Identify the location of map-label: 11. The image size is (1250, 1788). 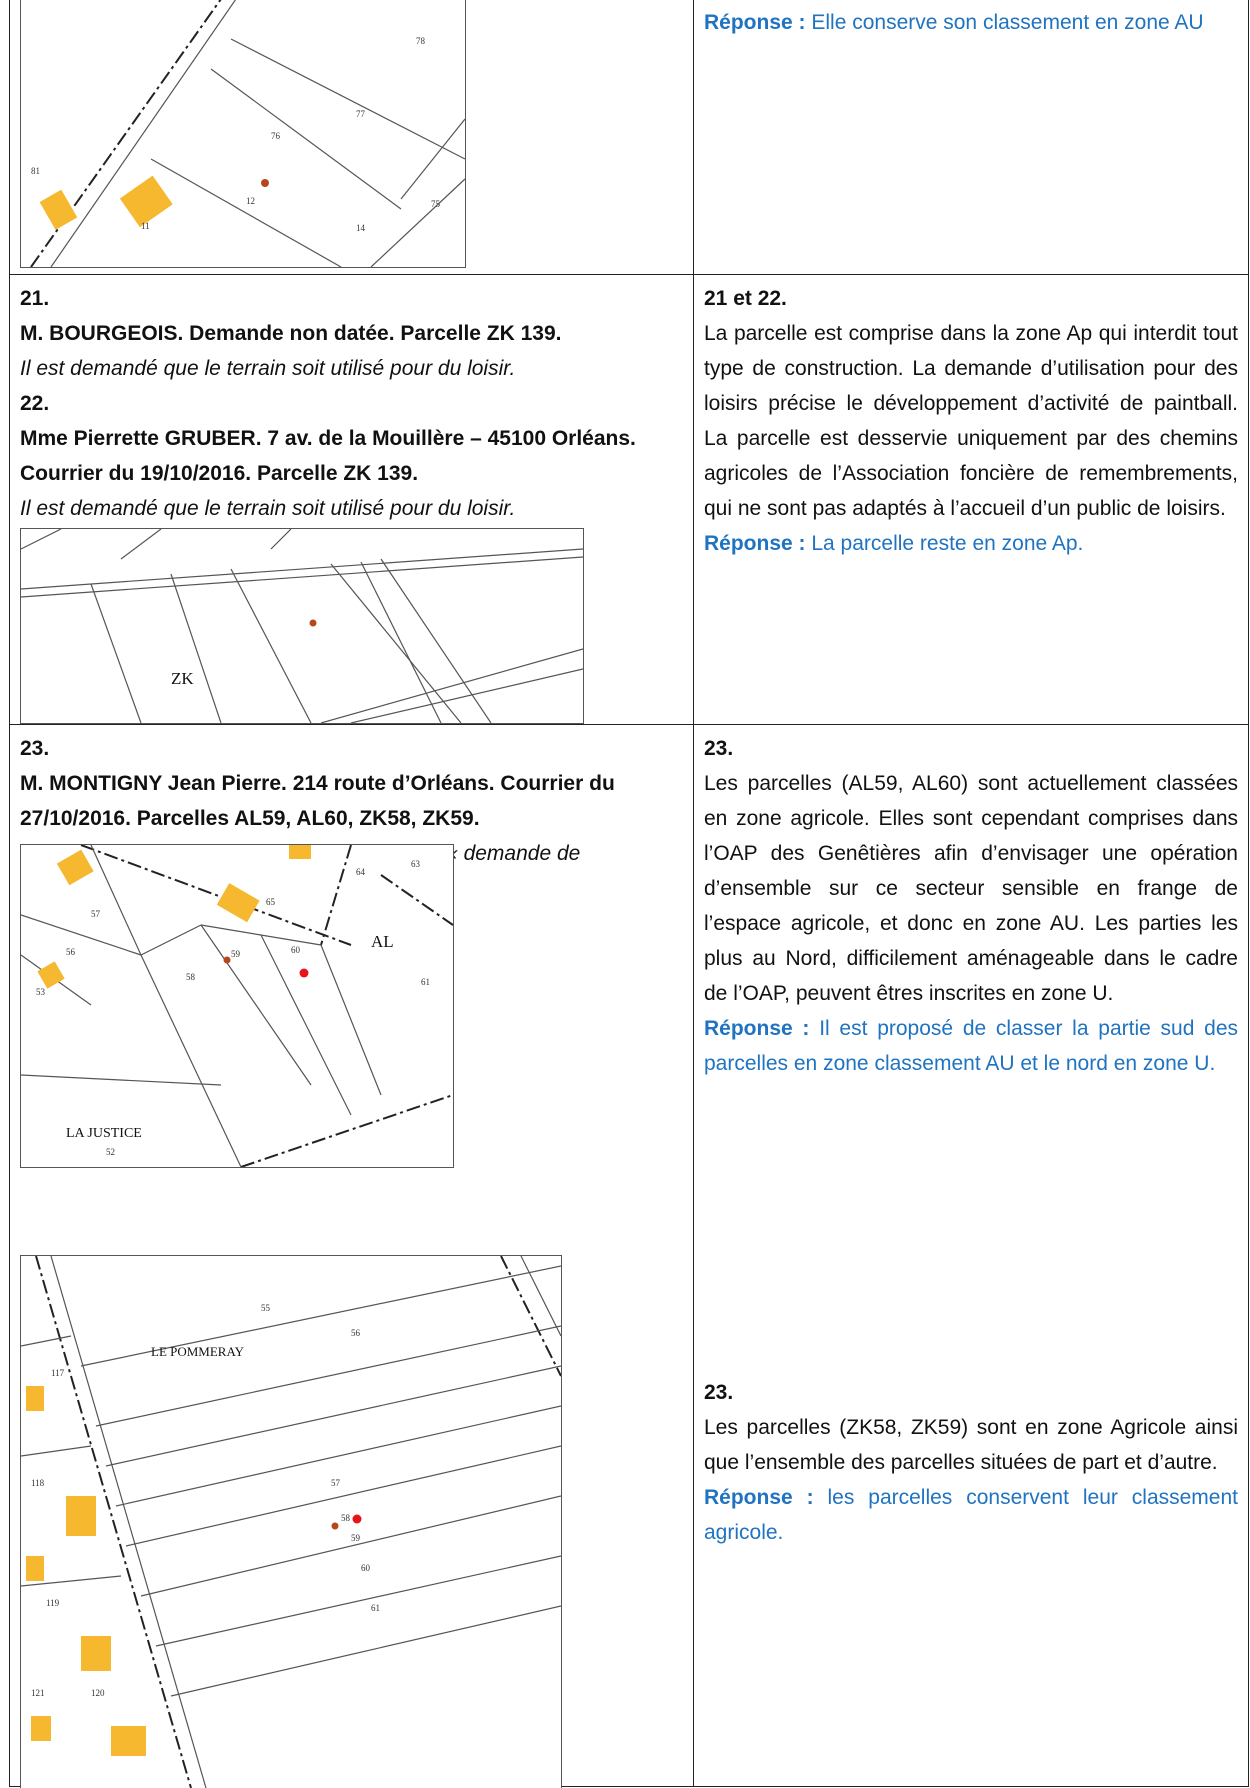
(145, 226).